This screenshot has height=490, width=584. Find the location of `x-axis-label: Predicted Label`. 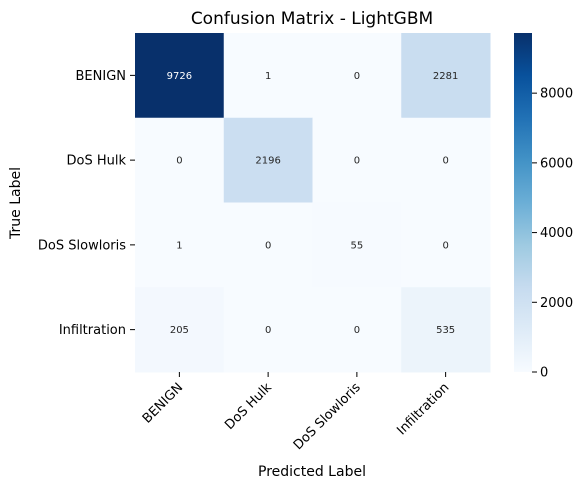

x-axis-label: Predicted Label is located at coordinates (312, 472).